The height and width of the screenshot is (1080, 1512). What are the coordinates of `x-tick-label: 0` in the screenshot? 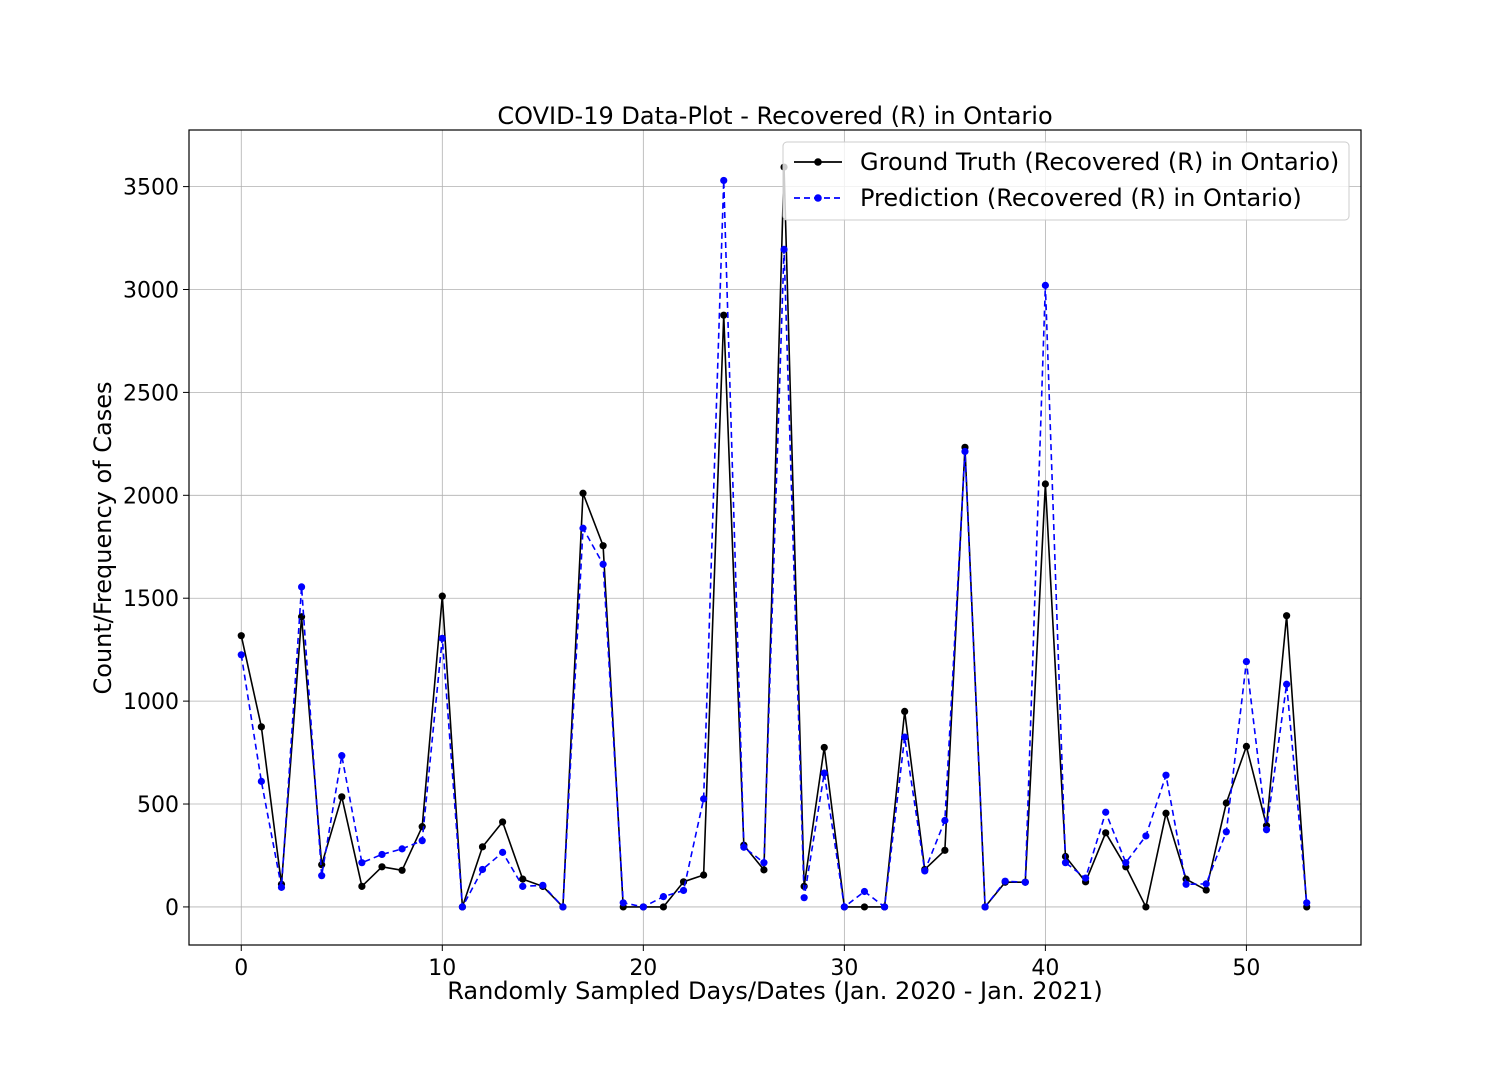 It's located at (241, 968).